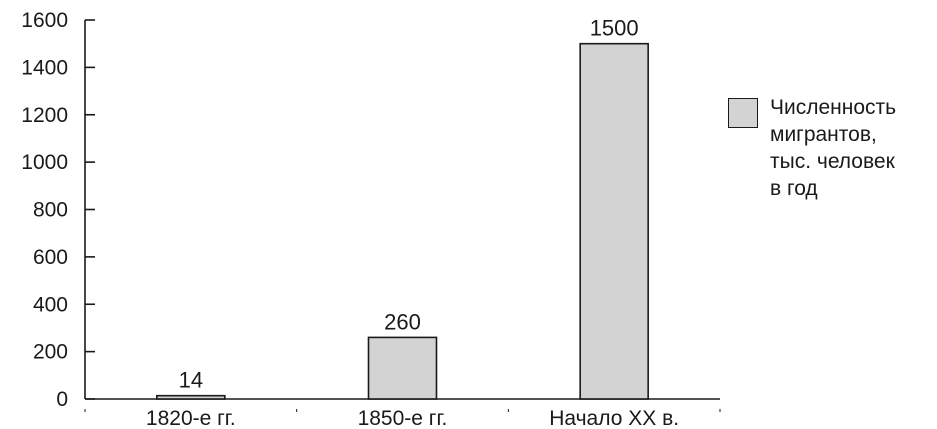 This screenshot has width=937, height=429. Describe the element at coordinates (823, 134) in the screenshot. I see `legend-label-line: мигрантов,` at that location.